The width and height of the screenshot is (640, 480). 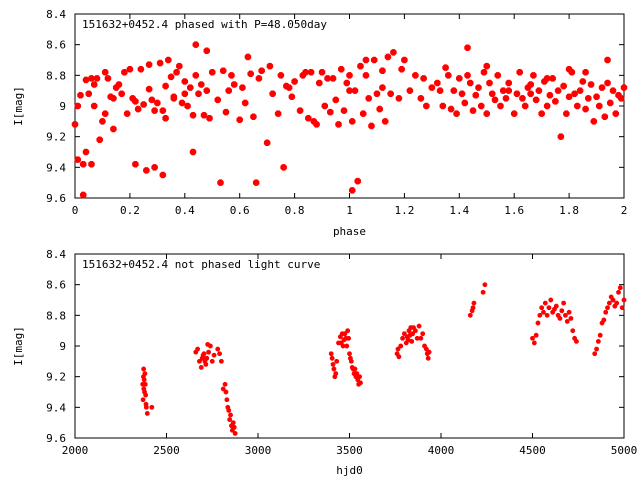 I want to click on x-tick-label: 0.6, so click(x=240, y=210).